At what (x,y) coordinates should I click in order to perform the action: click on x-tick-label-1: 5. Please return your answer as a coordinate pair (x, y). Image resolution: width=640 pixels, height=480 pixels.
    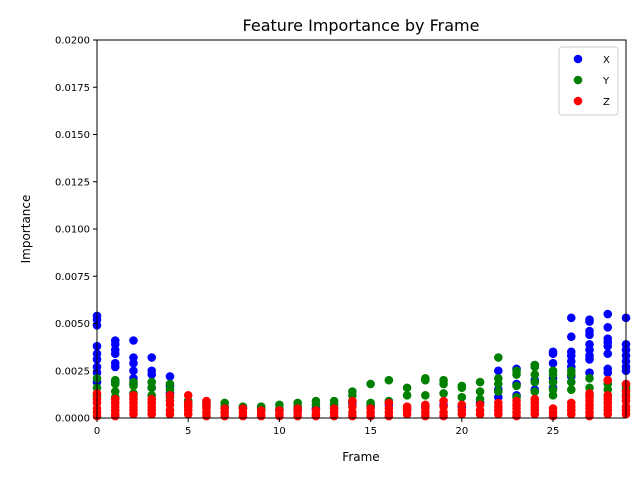
    Looking at the image, I should click on (188, 431).